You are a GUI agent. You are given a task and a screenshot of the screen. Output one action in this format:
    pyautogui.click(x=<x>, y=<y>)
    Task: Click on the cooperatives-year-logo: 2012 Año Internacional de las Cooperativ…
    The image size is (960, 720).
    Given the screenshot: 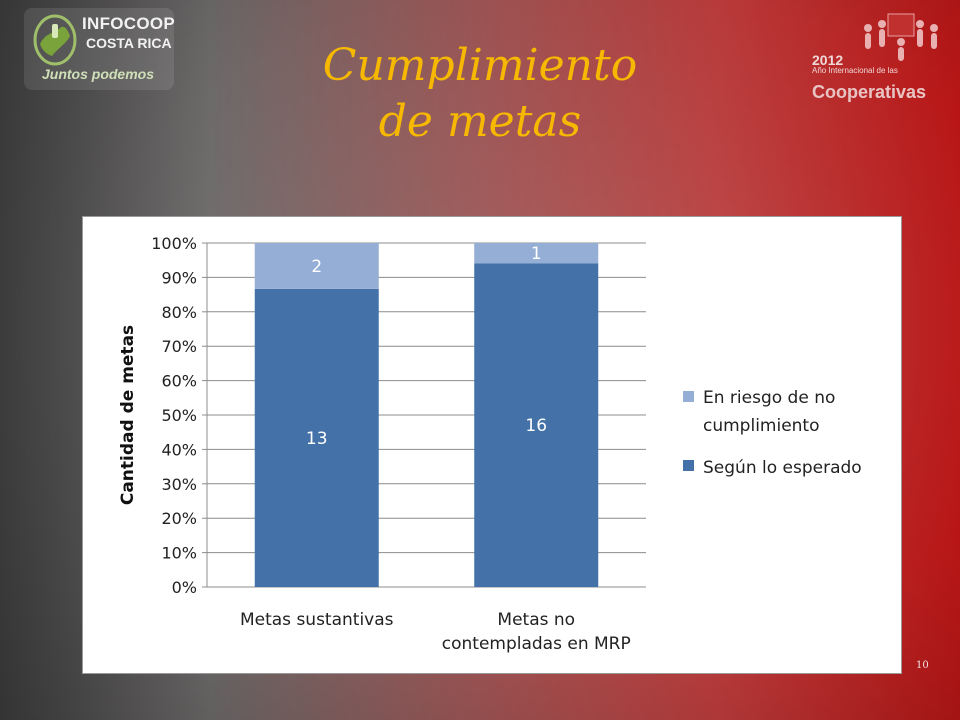 What is the action you would take?
    pyautogui.click(x=878, y=55)
    